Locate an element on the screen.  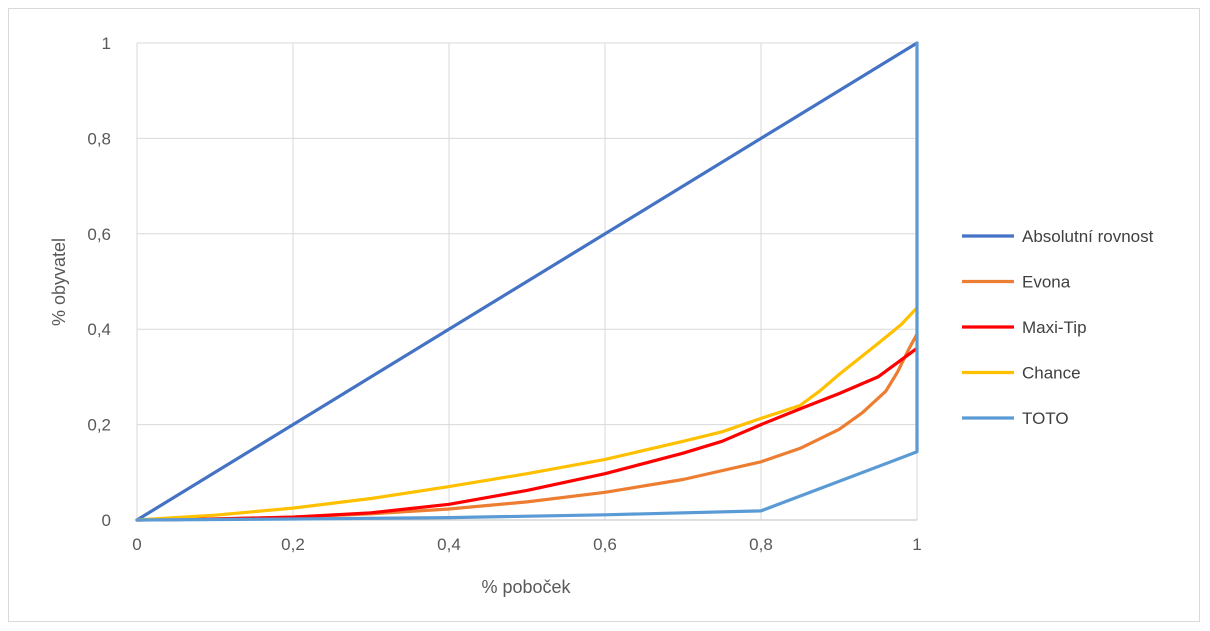
x-axis: 0 0,2 0,4 0,6 0,8 1 is located at coordinates (527, 536).